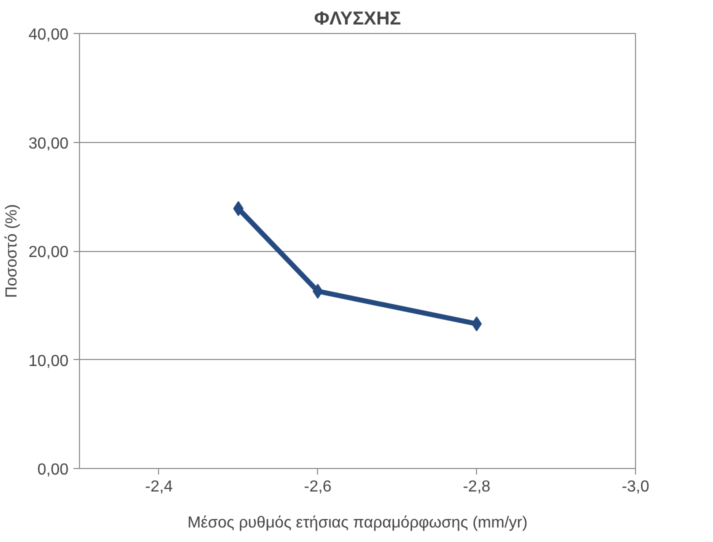  I want to click on y-tick-label: 20,00, so click(48, 252).